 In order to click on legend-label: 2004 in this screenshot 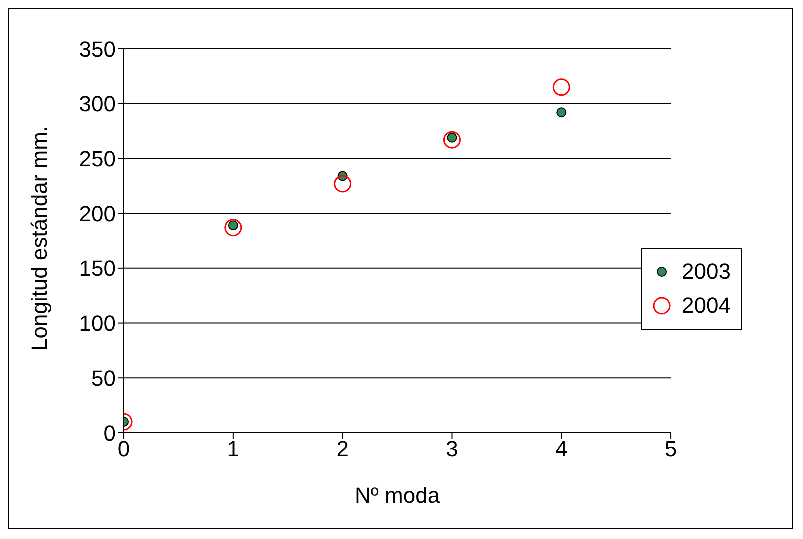, I will do `click(706, 305)`.